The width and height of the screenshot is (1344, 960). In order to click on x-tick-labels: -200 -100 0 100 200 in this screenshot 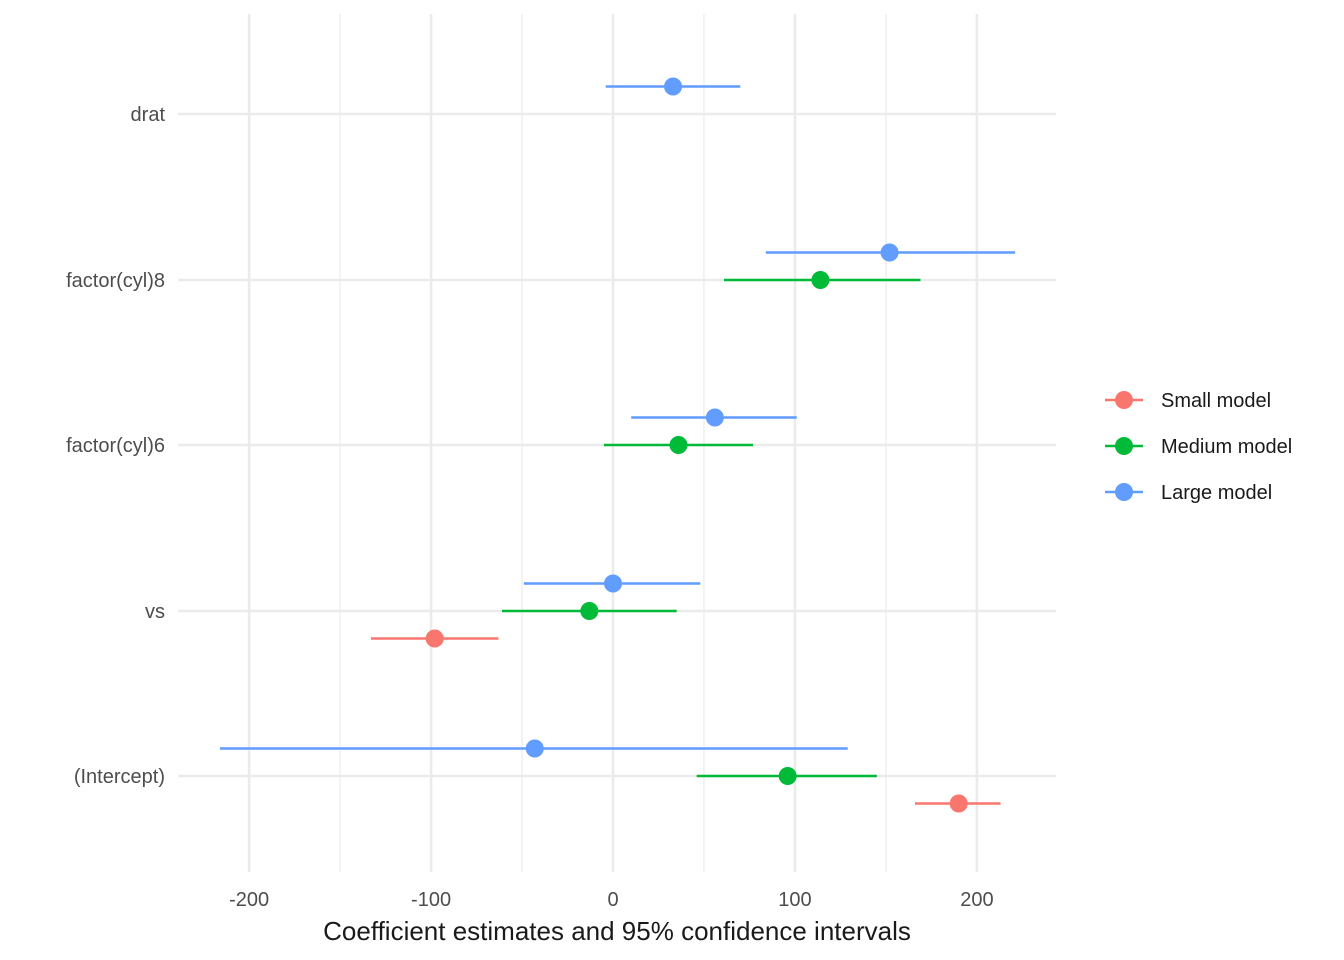, I will do `click(611, 900)`.